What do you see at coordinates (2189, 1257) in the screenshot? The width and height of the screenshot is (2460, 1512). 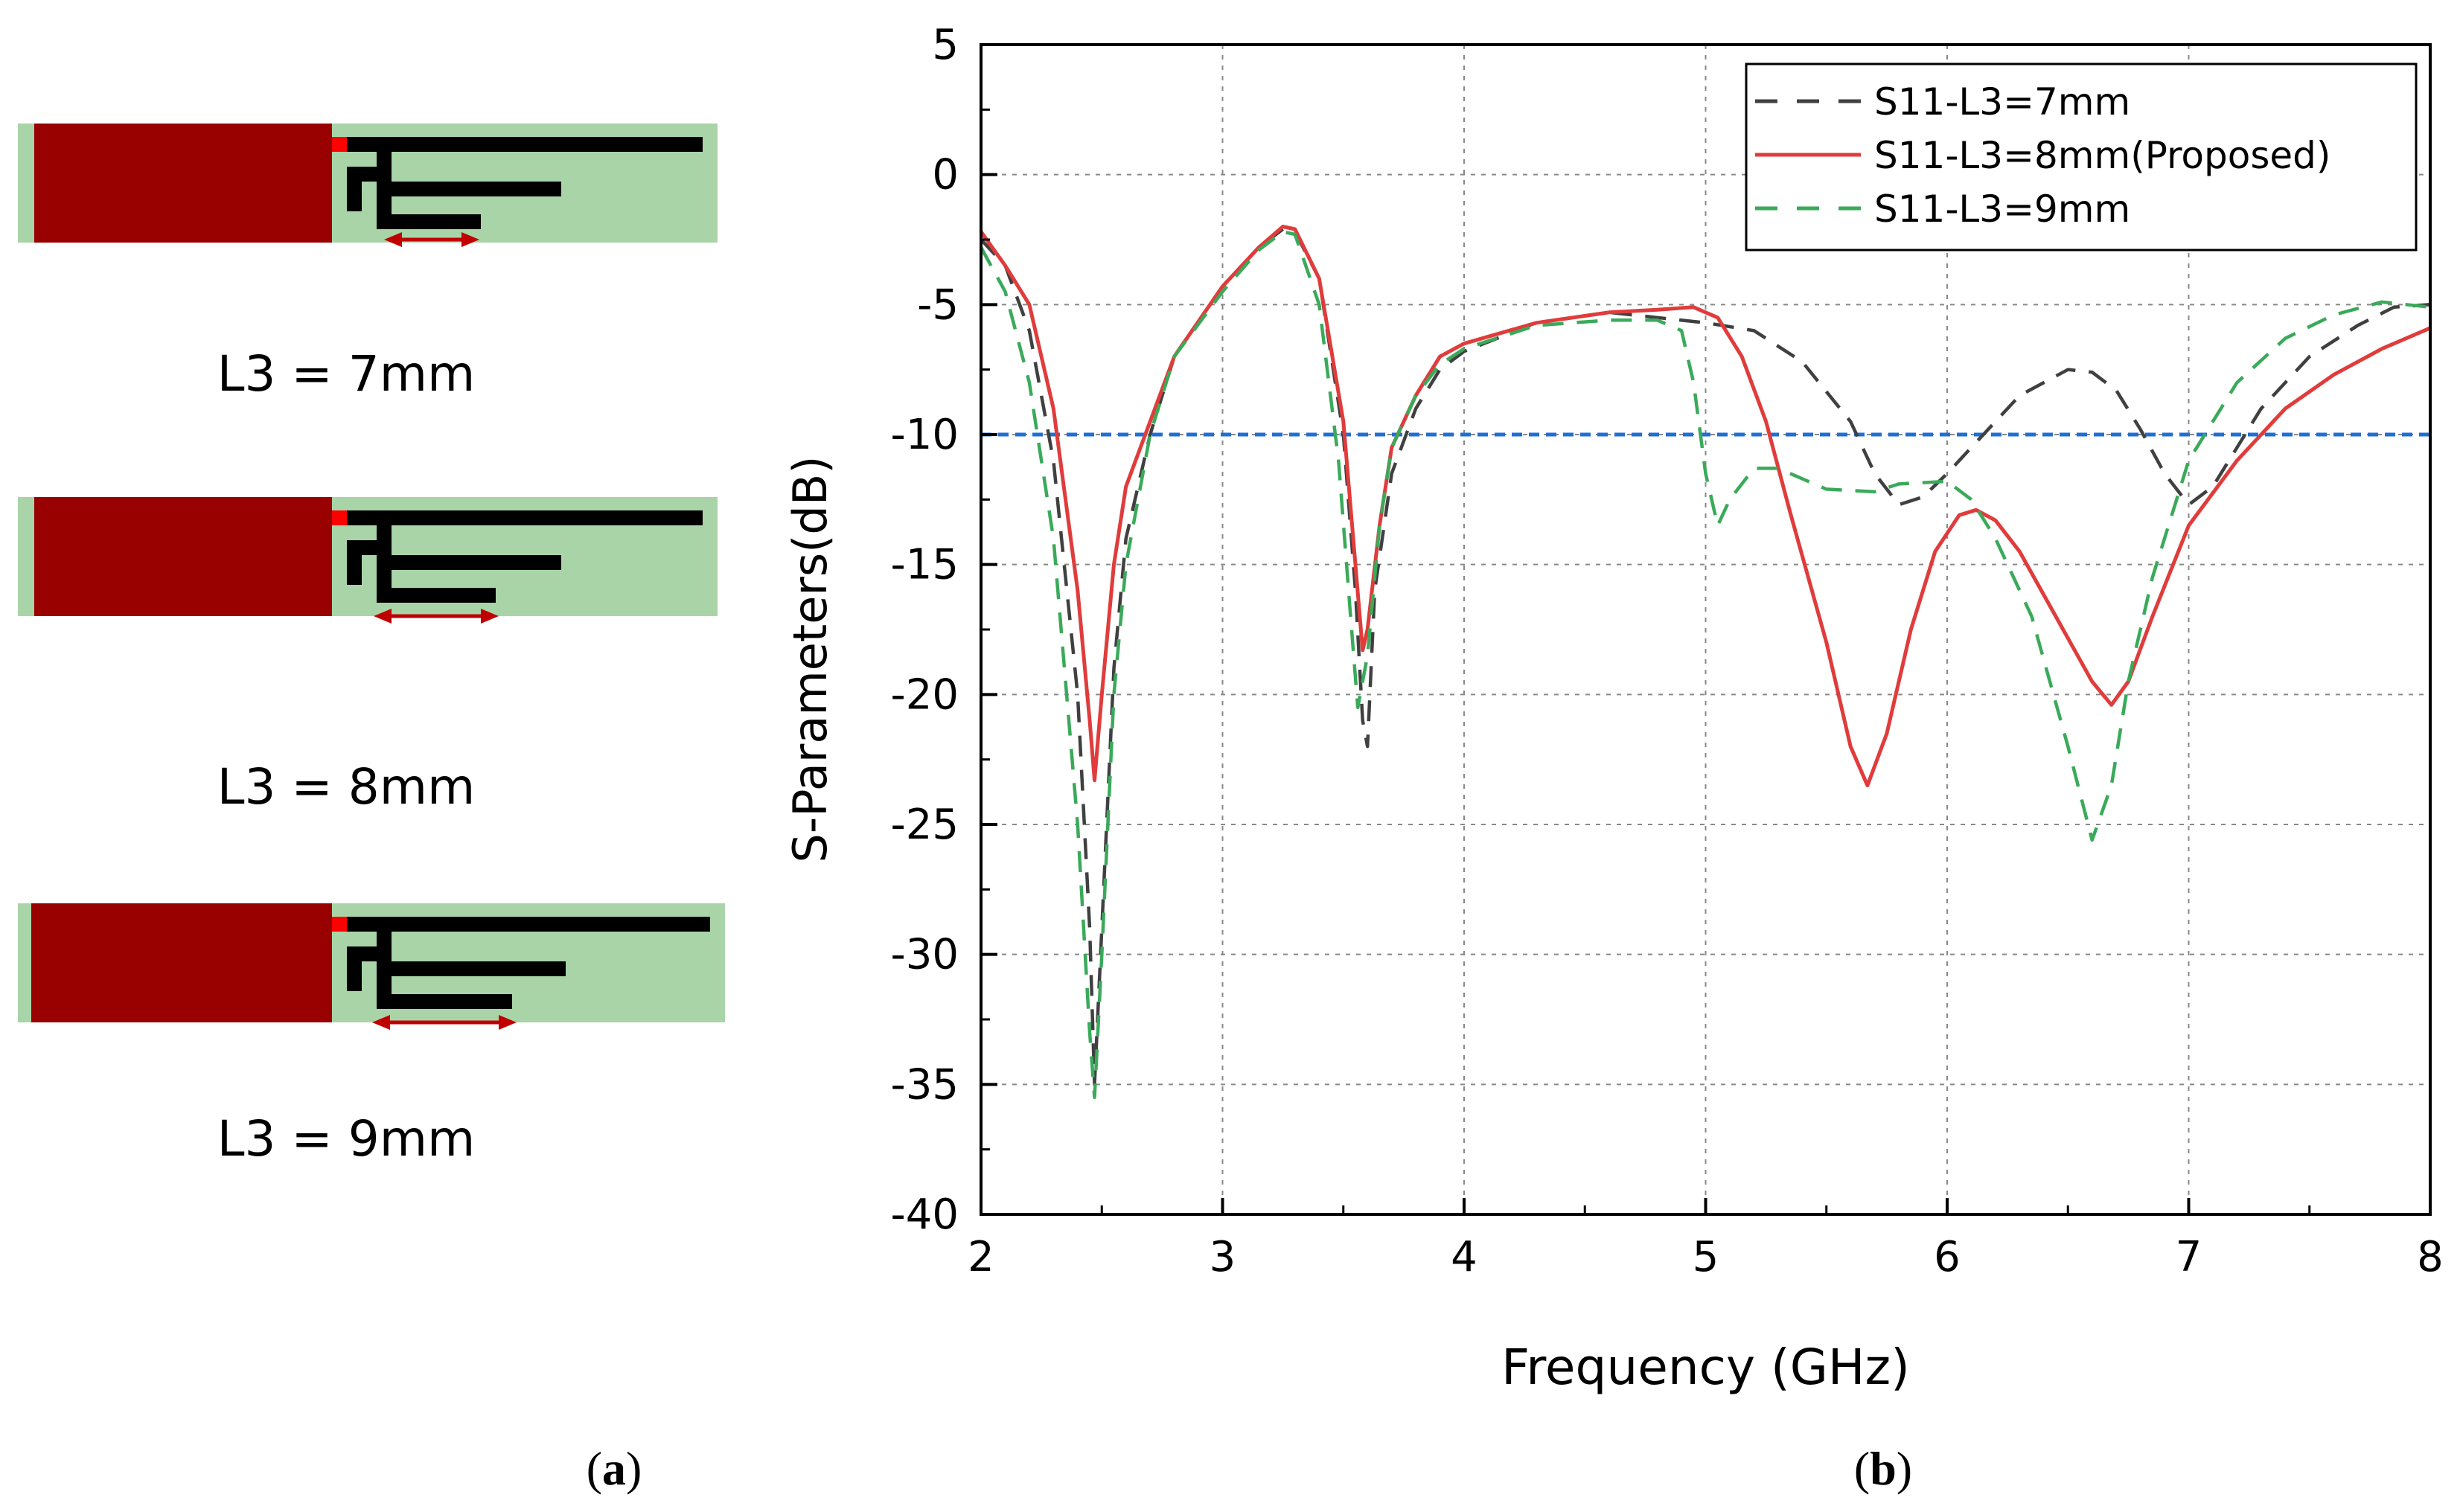 I see `x-tick-label: 7` at bounding box center [2189, 1257].